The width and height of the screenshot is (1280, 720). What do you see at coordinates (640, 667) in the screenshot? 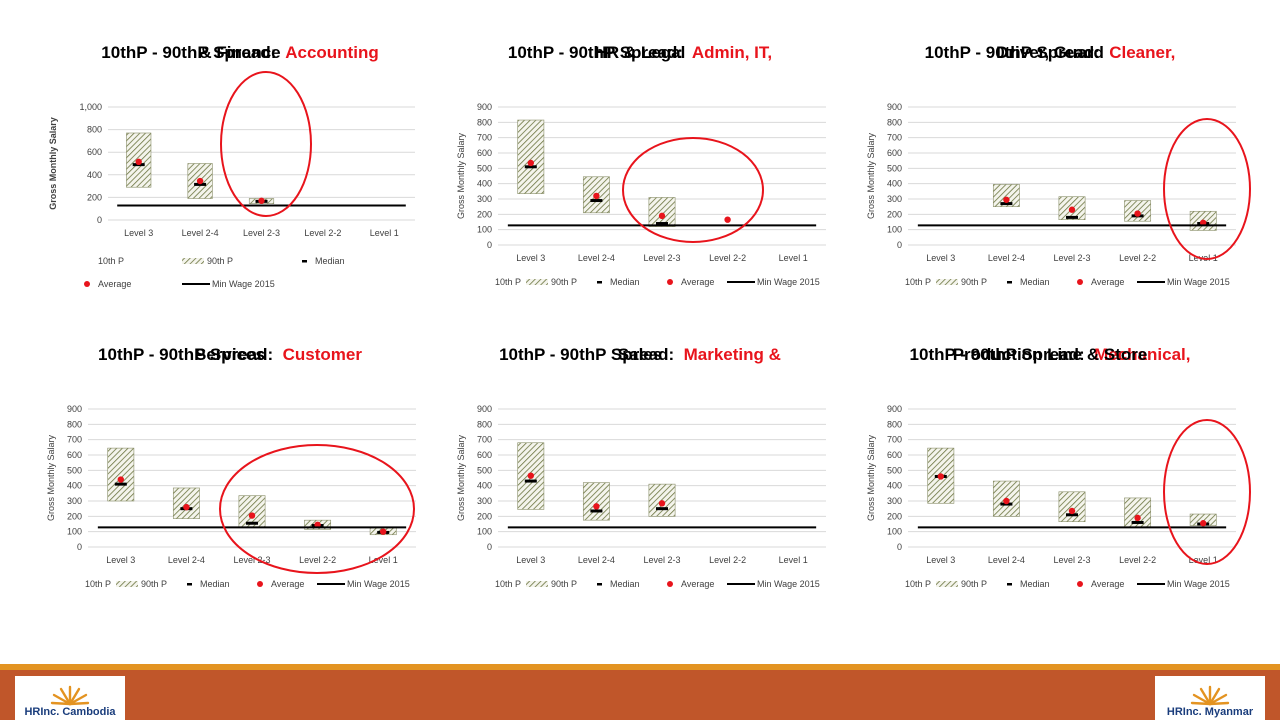
I see `footer-accent-strip` at bounding box center [640, 667].